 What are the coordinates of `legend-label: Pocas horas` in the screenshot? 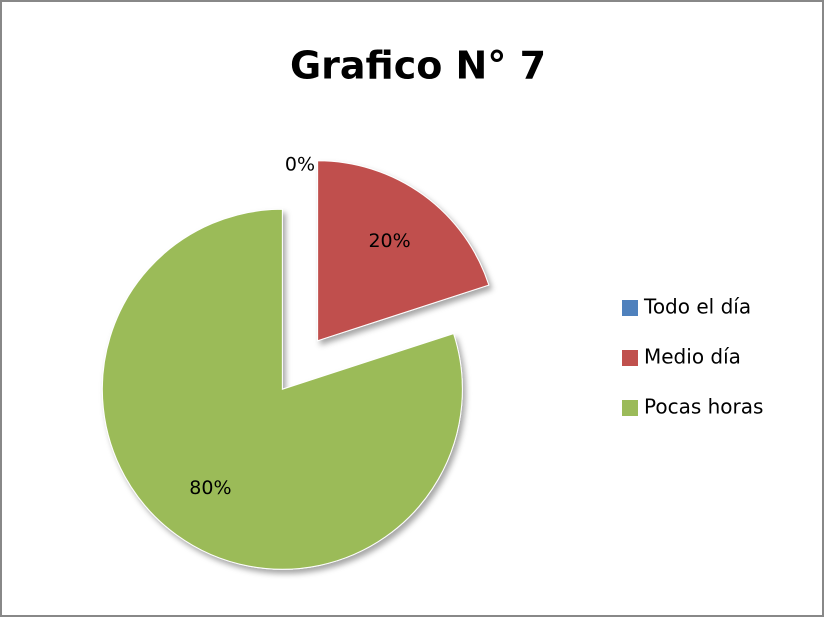 It's located at (703, 407).